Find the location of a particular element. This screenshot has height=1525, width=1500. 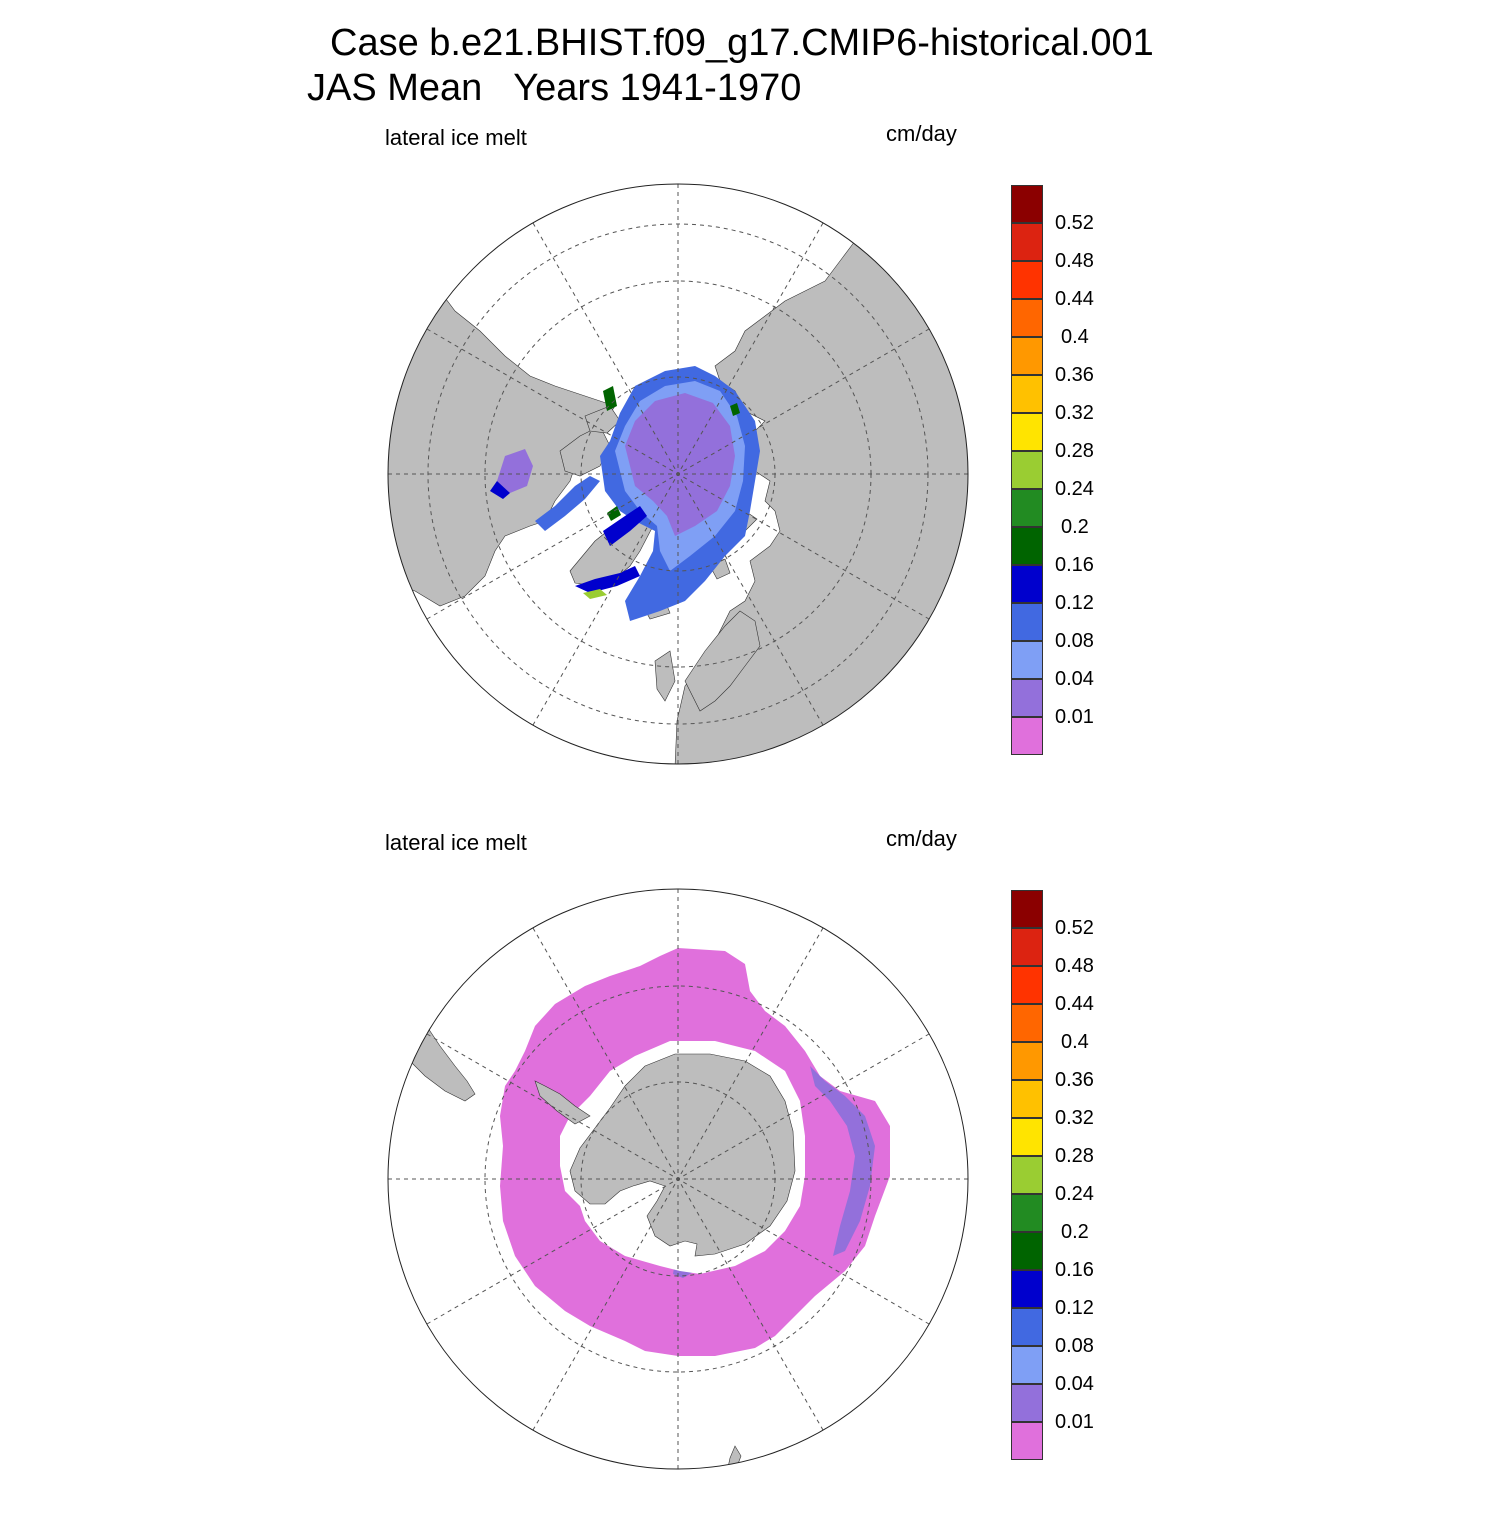

north-polar-map is located at coordinates (678, 474).